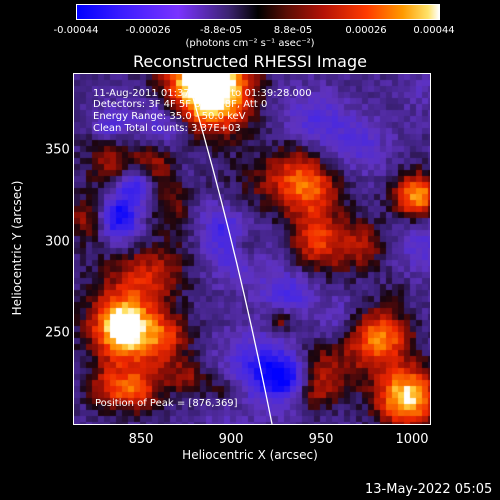 This screenshot has width=500, height=500. Describe the element at coordinates (57, 242) in the screenshot. I see `y-tick-label: 300` at that location.